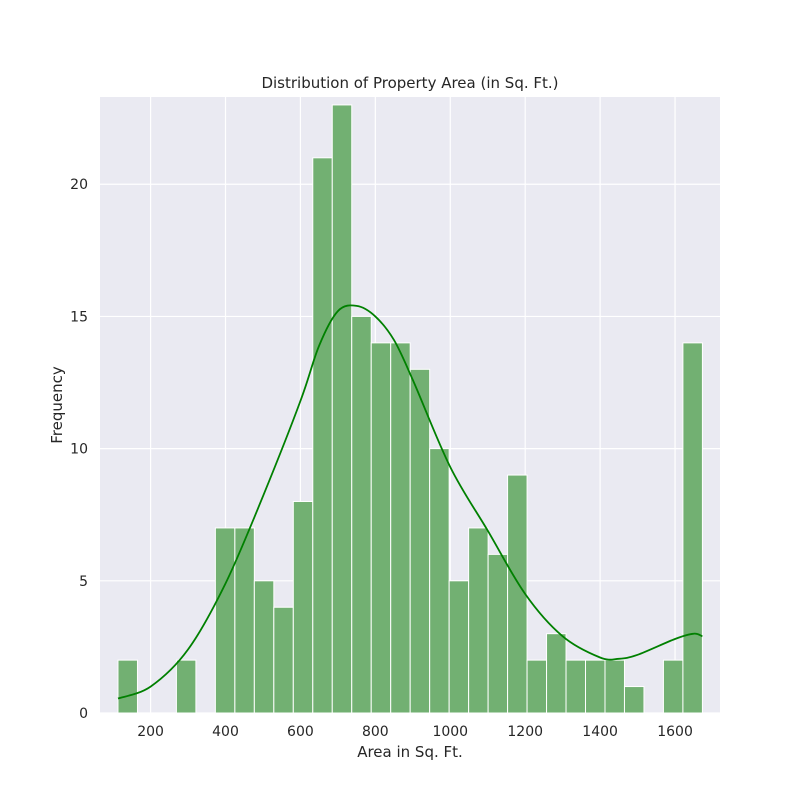 Image resolution: width=800 pixels, height=800 pixels. Describe the element at coordinates (675, 732) in the screenshot. I see `x-tick-label: 1600` at that location.